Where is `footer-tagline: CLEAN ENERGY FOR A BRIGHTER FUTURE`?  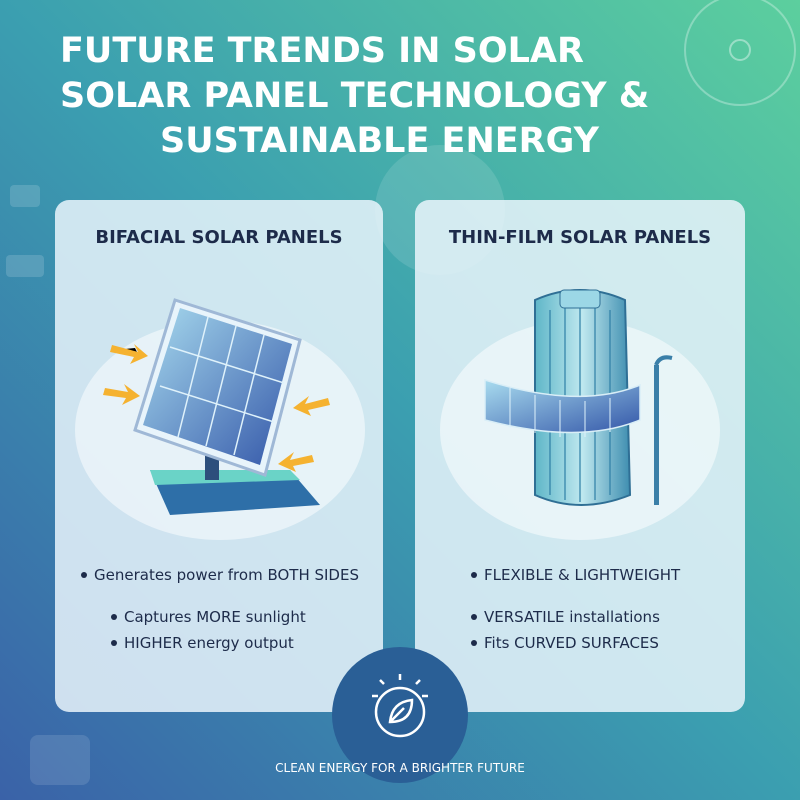
footer-tagline: CLEAN ENERGY FOR A BRIGHTER FUTURE is located at coordinates (400, 768).